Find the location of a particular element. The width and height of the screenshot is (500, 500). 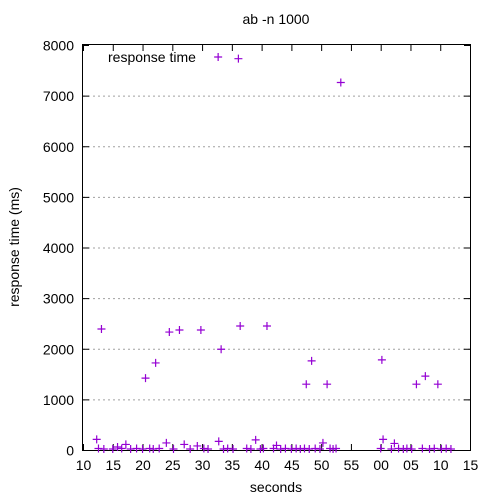

y-tick-label: 4000 is located at coordinates (58, 248).